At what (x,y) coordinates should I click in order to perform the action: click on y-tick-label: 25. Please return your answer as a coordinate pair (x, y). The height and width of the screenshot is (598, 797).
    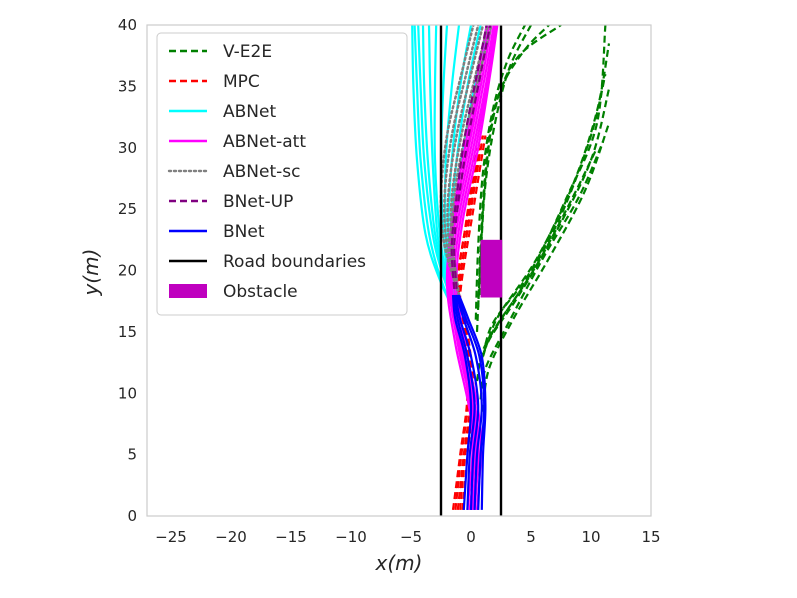
    Looking at the image, I should click on (127, 209).